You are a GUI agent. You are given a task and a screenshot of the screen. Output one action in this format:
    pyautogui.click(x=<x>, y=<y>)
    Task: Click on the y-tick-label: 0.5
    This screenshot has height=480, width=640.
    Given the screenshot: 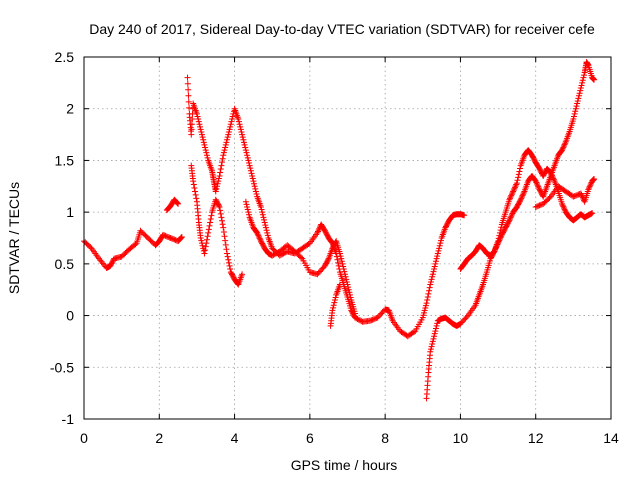 What is the action you would take?
    pyautogui.click(x=65, y=264)
    